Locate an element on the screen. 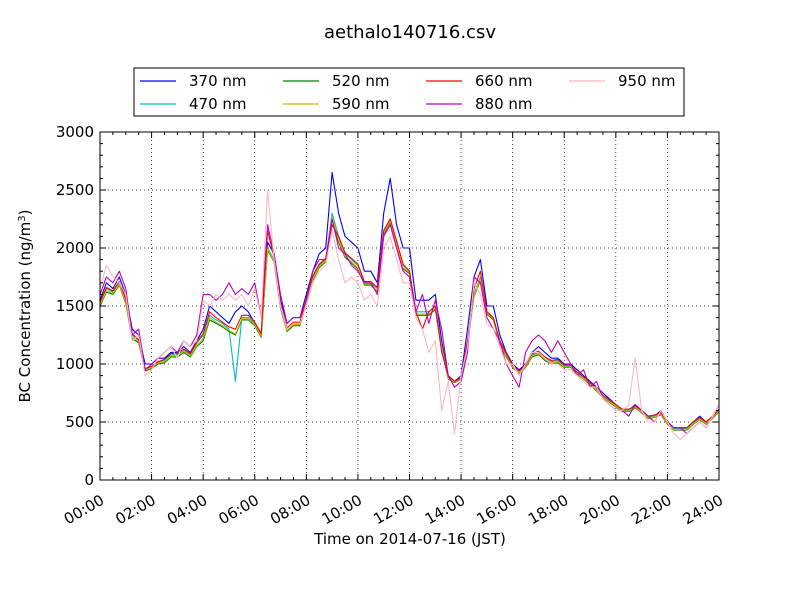 This screenshot has height=600, width=800. y-axis-label: BC Concentration (ng/m3) is located at coordinates (25, 306).